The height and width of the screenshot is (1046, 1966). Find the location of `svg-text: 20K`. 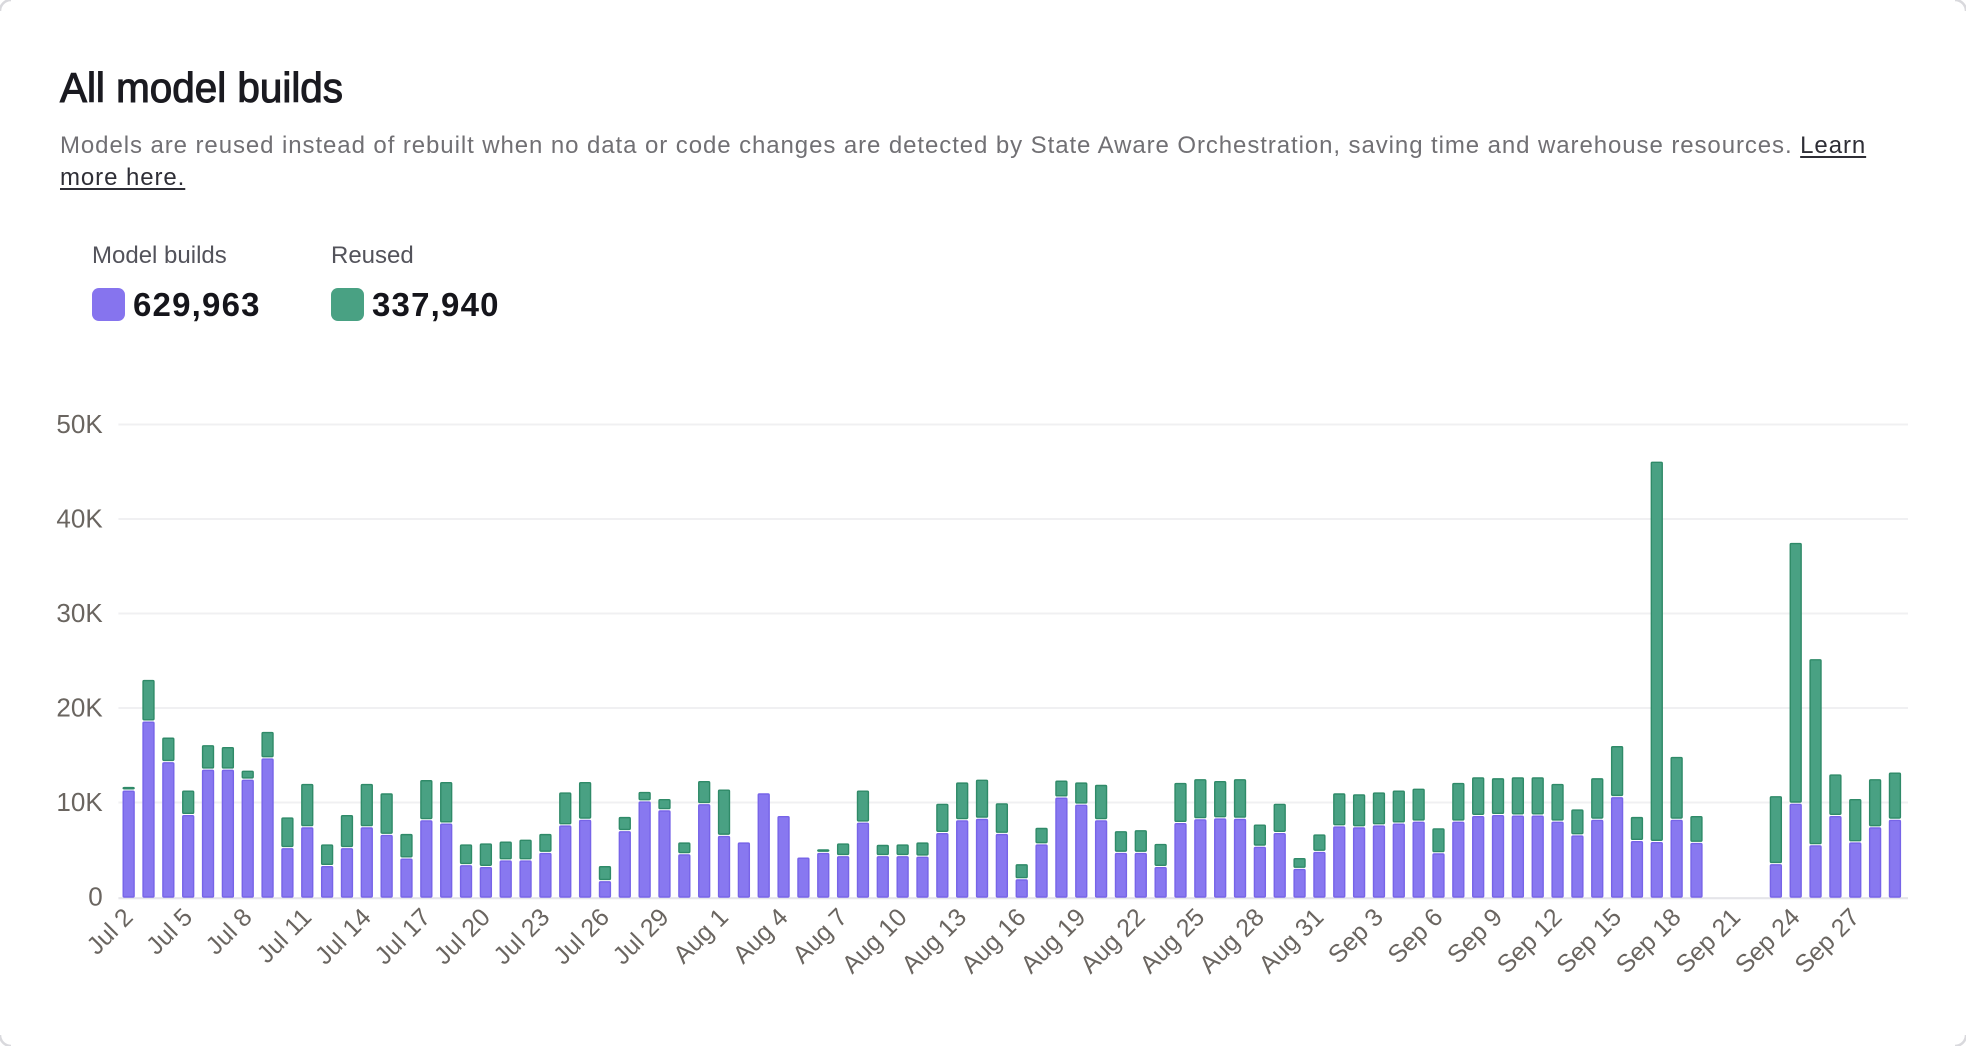

svg-text: 20K is located at coordinates (79, 708).